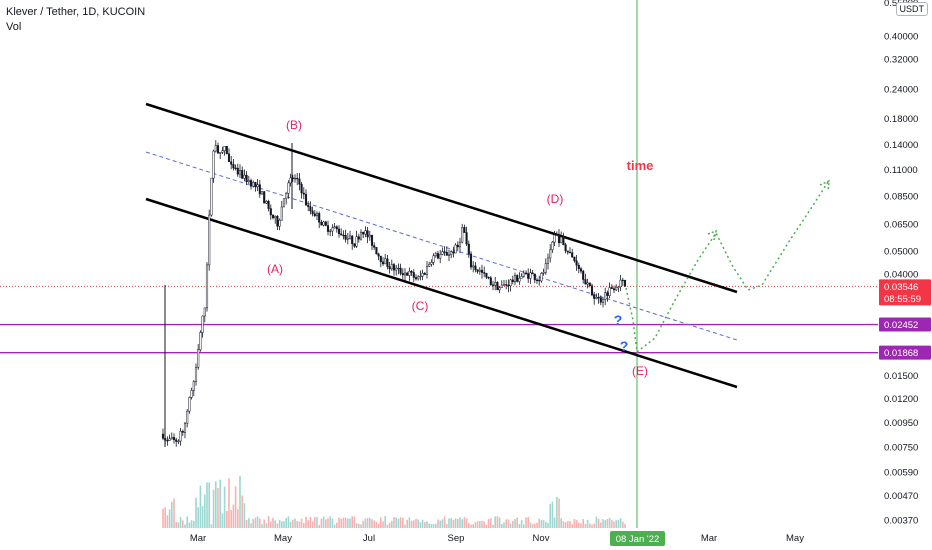  What do you see at coordinates (795, 538) in the screenshot?
I see `time-tick-label: May` at bounding box center [795, 538].